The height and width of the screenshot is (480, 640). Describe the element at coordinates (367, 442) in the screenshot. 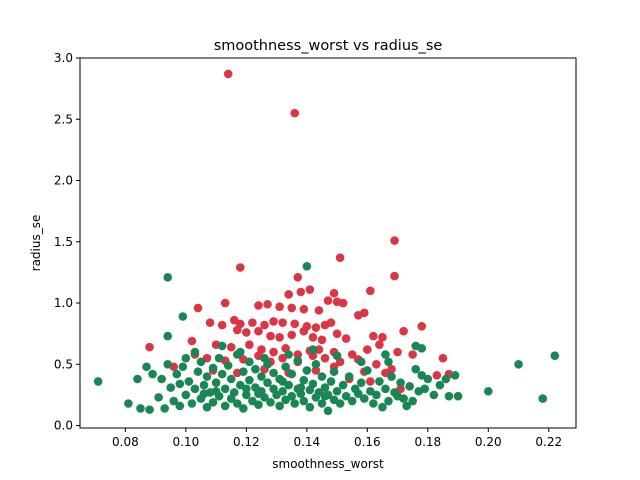

I see `x-tick-label: 0.16` at that location.